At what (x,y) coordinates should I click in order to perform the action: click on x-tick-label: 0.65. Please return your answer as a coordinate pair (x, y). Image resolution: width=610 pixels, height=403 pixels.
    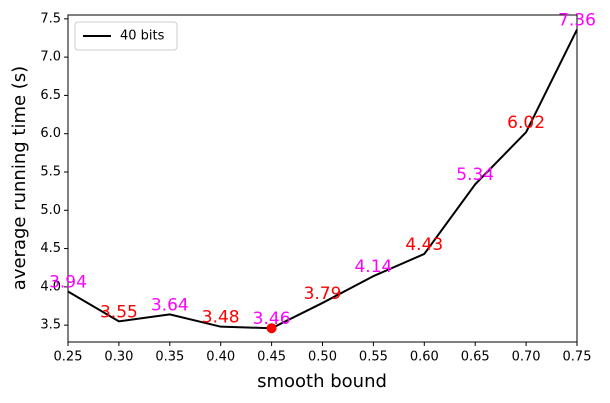
    Looking at the image, I should click on (475, 357).